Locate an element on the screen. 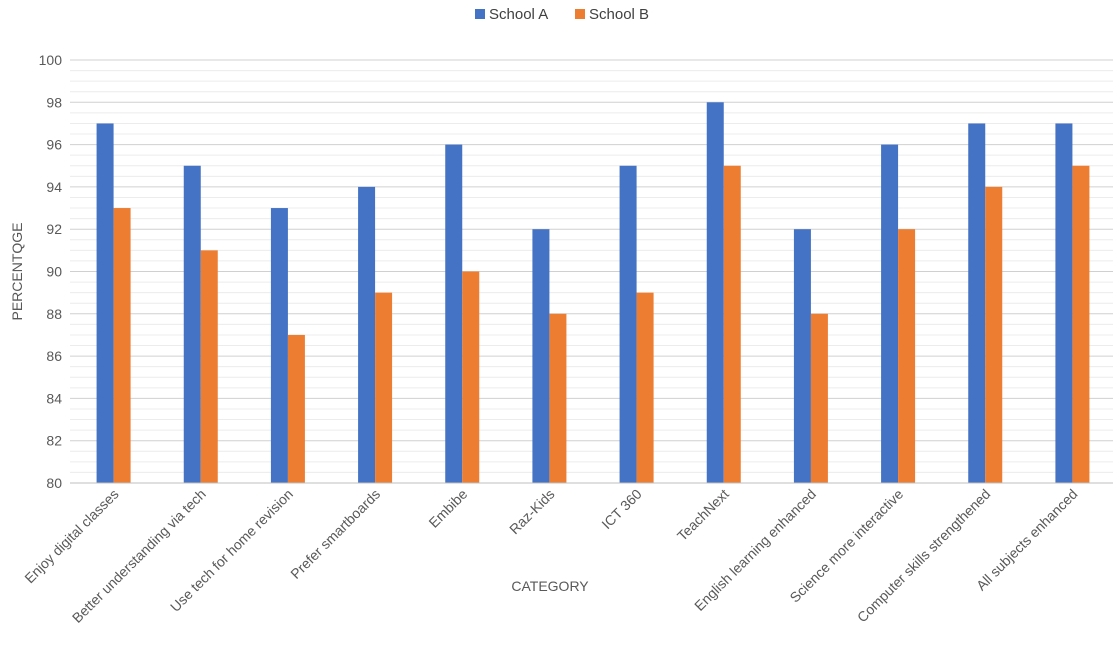  y-axis-tick-labels: 80 82 84 86 88 90 92 94 96 98 100 is located at coordinates (51, 271).